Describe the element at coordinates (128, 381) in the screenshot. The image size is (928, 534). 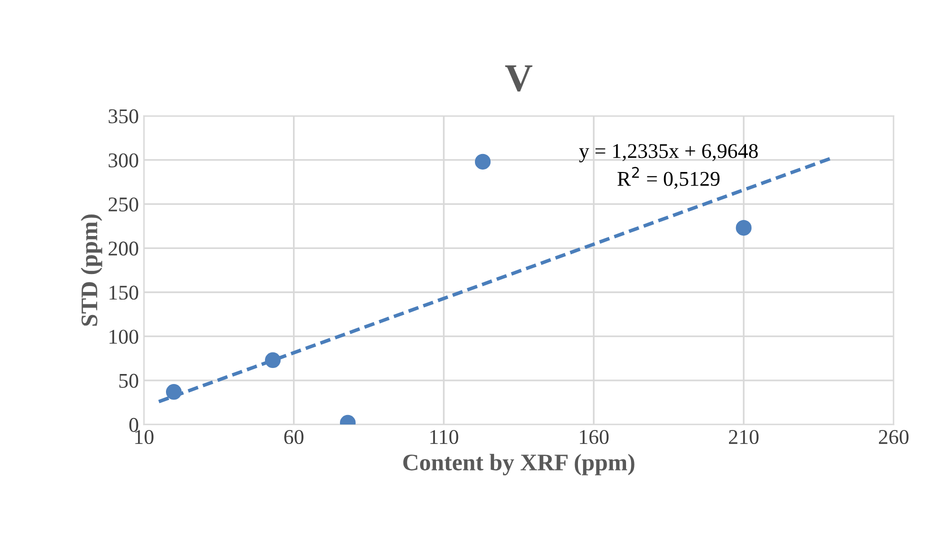
I see `y-tick-label: 50` at that location.